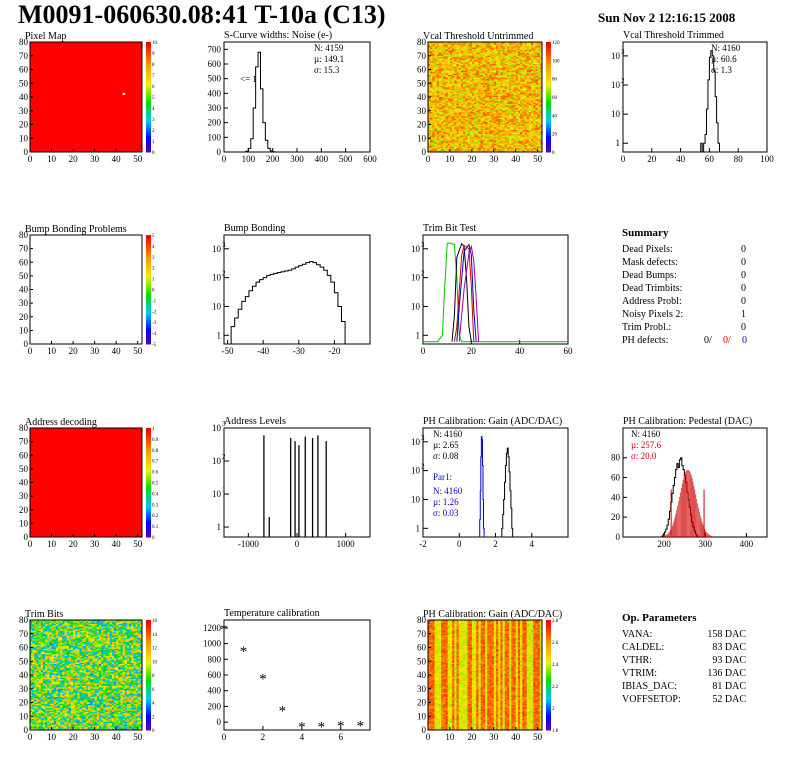 The image size is (796, 772). I want to click on colorbar-cell, so click(148, 112).